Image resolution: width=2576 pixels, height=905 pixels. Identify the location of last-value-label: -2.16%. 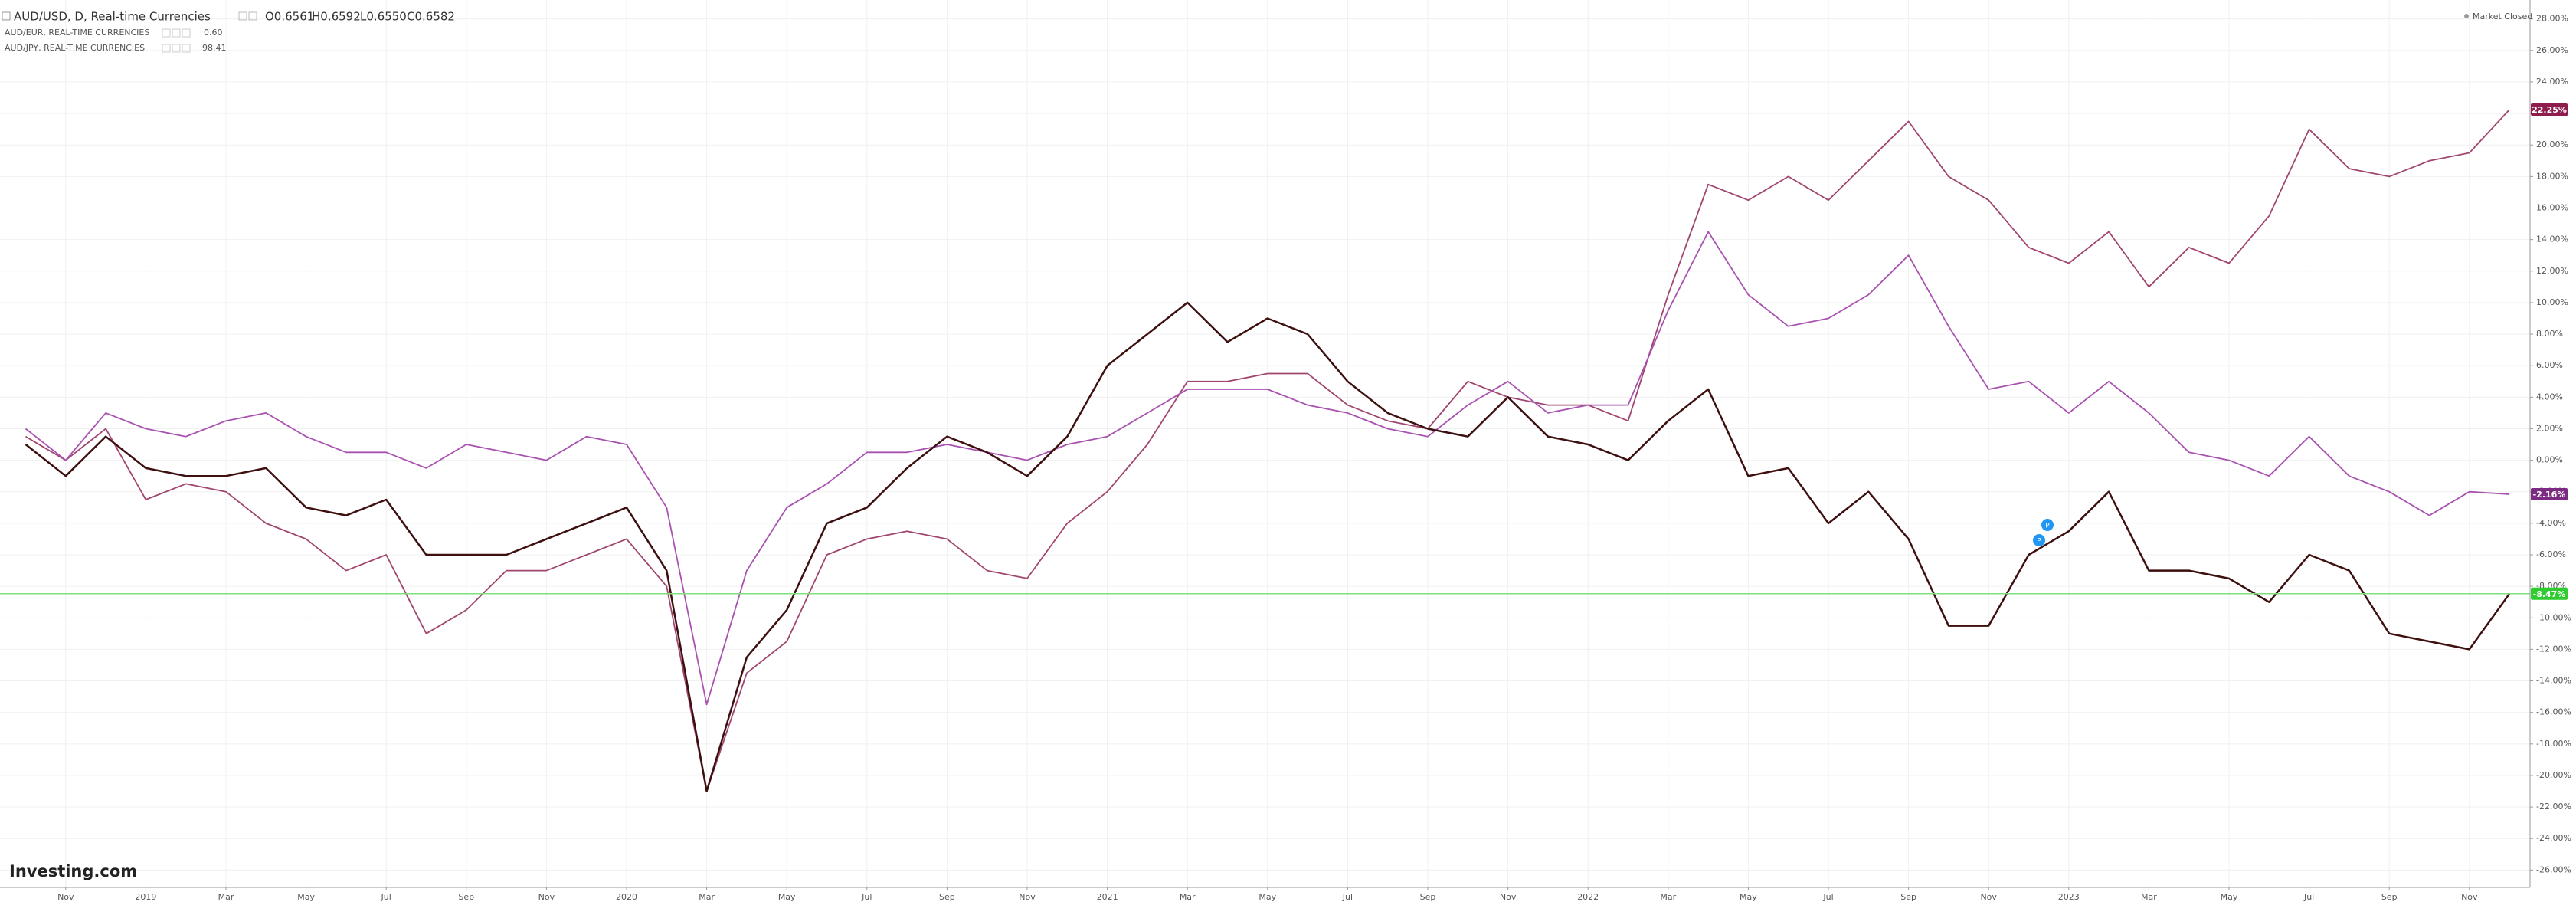
(2549, 495).